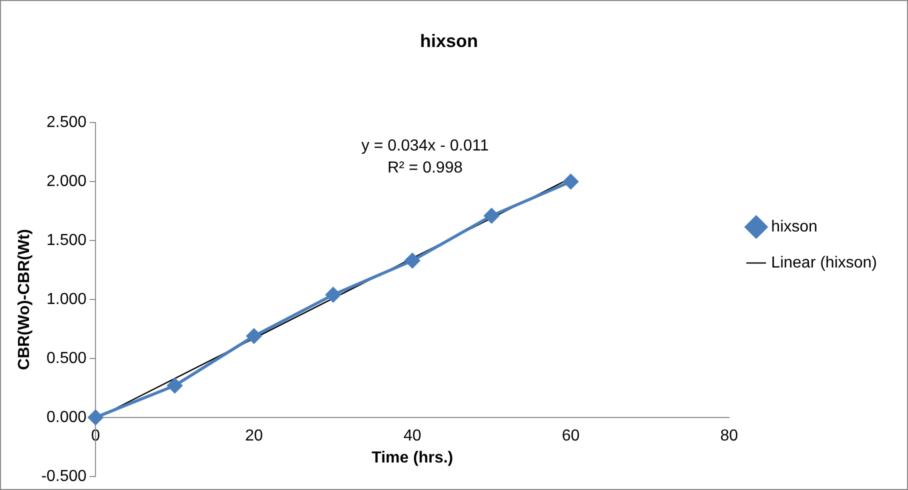 This screenshot has height=490, width=908. Describe the element at coordinates (66, 240) in the screenshot. I see `y-tick-label: 1.500` at that location.